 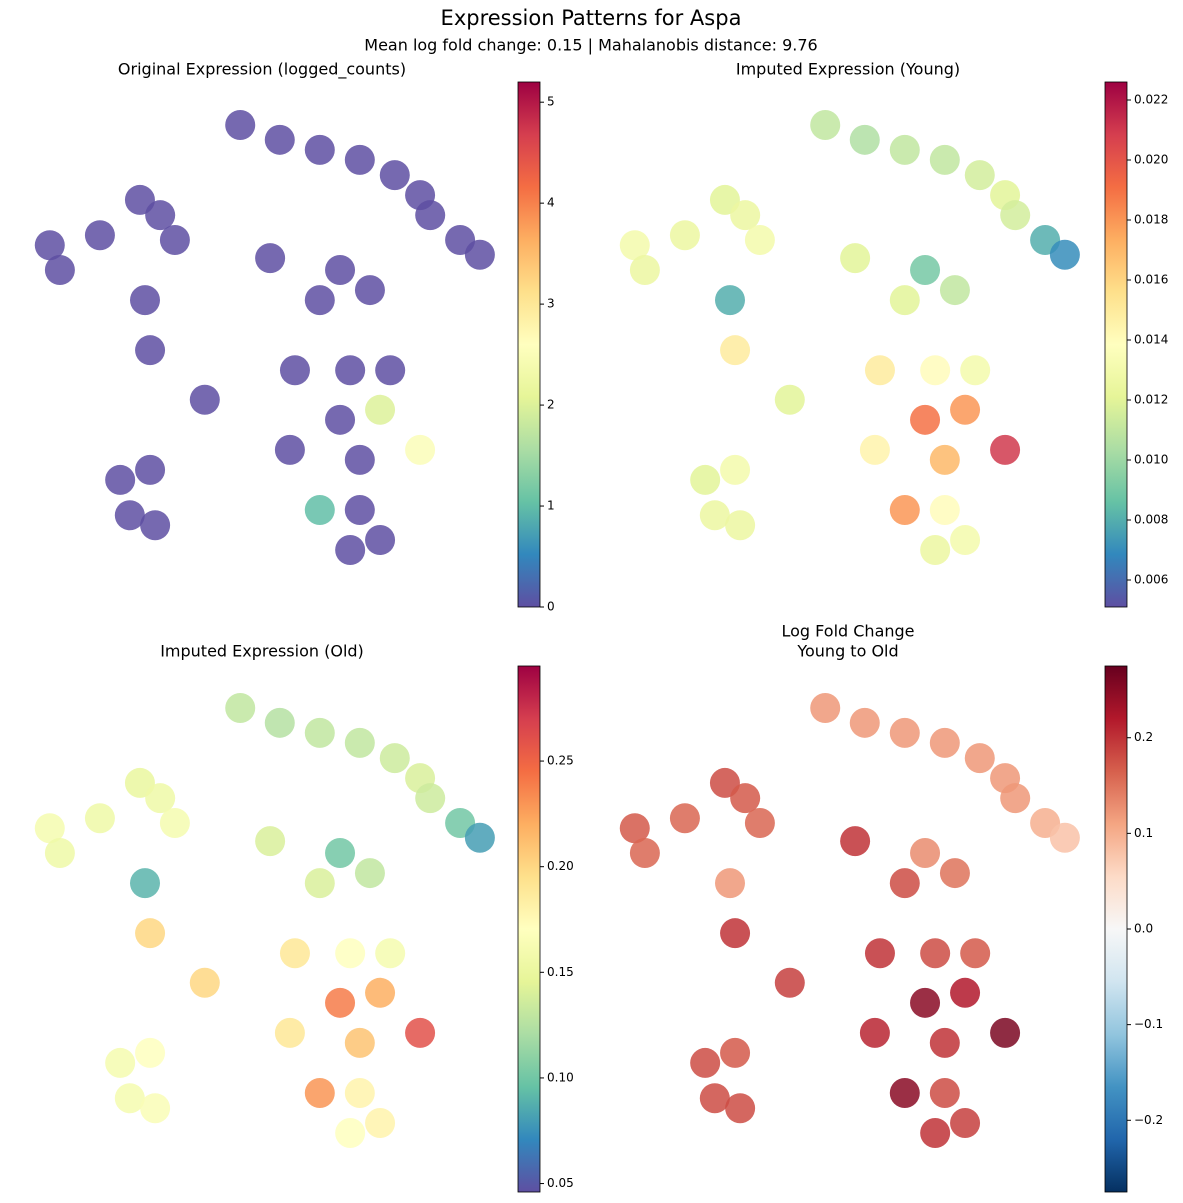 I want to click on colorbar-tick-label: 1, so click(x=551, y=506).